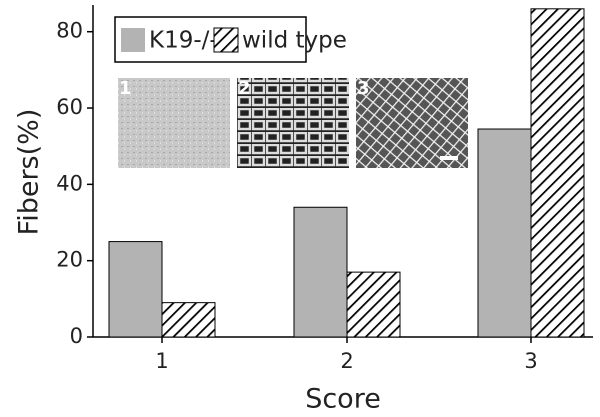  I want to click on x-axis-label: Score, so click(343, 399).